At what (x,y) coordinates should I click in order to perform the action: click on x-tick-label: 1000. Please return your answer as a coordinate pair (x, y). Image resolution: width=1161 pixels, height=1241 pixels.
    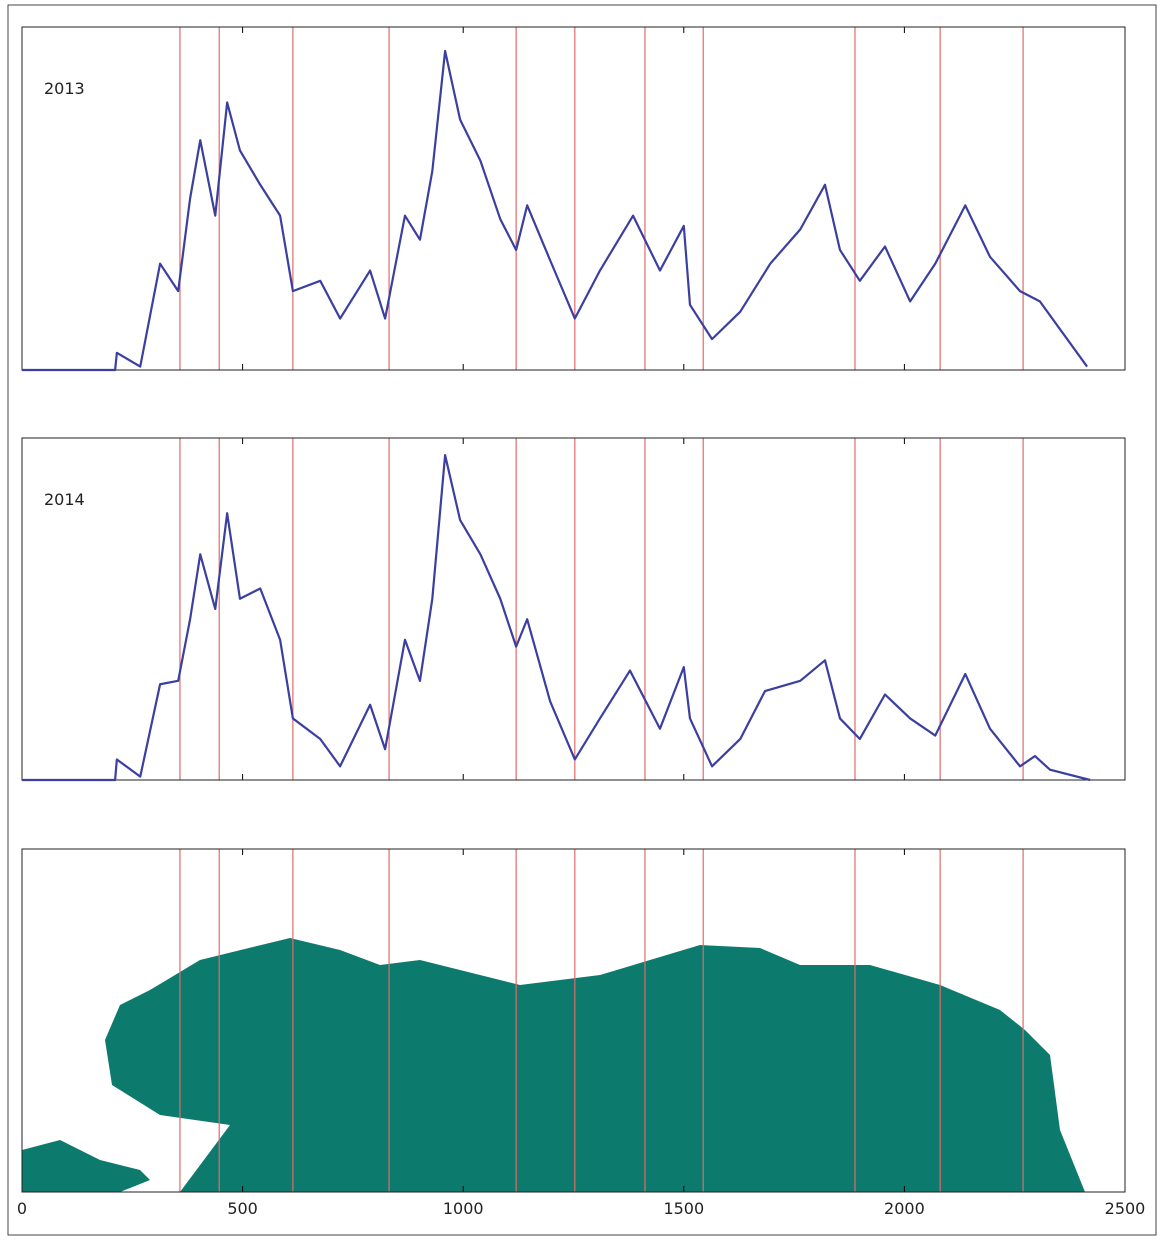
    Looking at the image, I should click on (463, 1208).